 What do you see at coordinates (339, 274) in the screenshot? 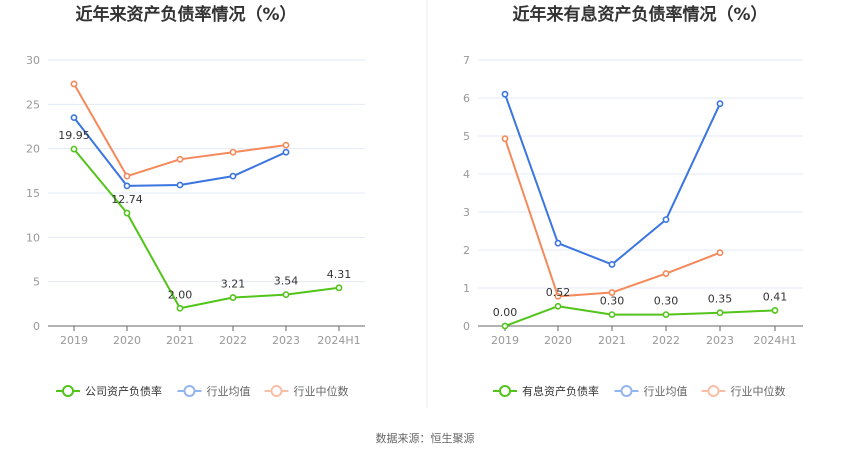
I see `data-label: 4.31` at bounding box center [339, 274].